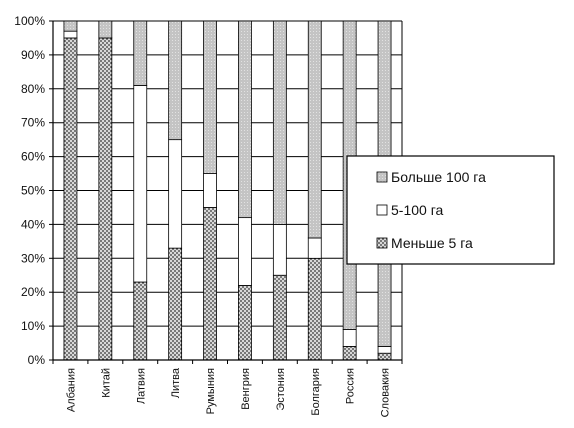 The width and height of the screenshot is (574, 428). I want to click on y-tick-label: 30%, so click(33, 258).